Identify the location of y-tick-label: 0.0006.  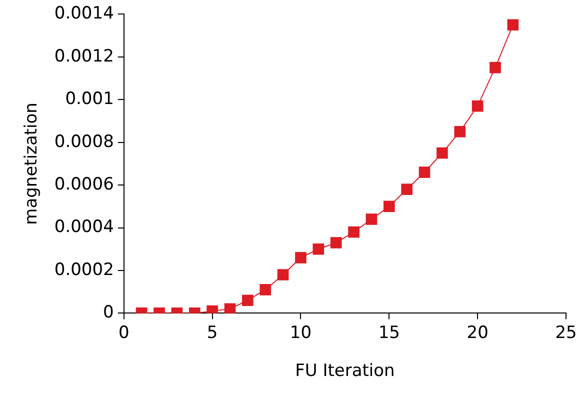
(84, 184).